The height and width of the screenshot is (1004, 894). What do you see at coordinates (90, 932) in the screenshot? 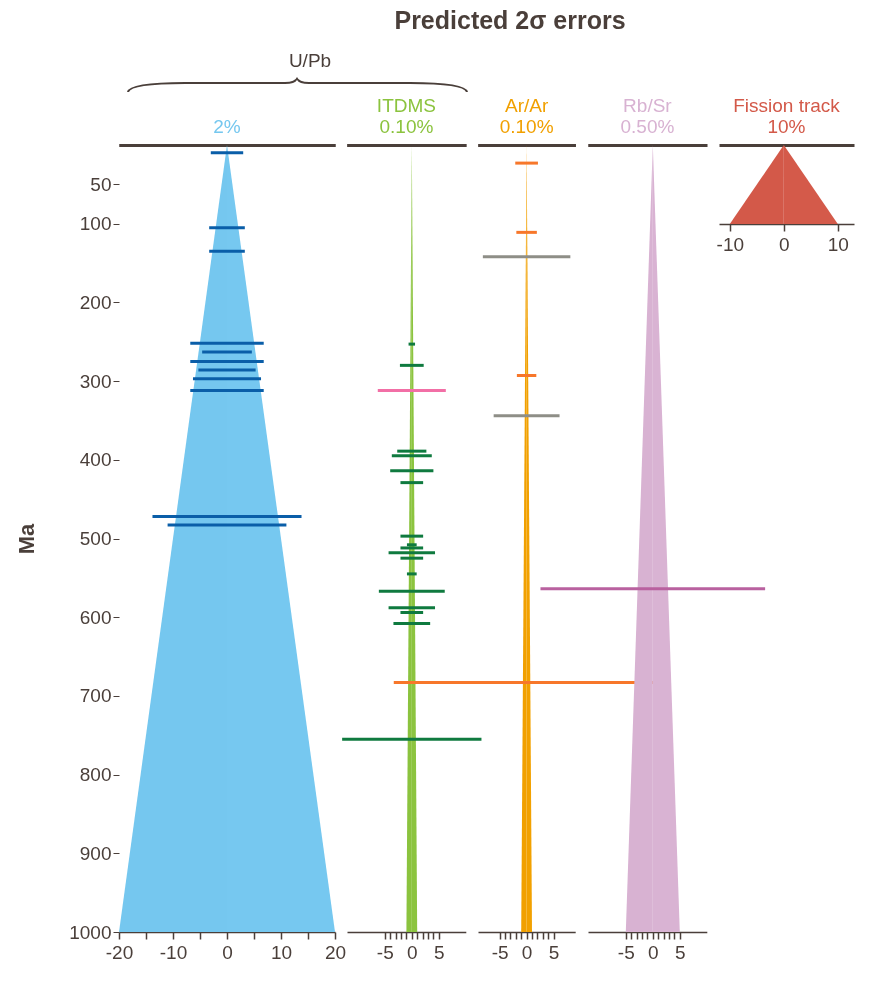
I see `y-tick-label: 1000` at bounding box center [90, 932].